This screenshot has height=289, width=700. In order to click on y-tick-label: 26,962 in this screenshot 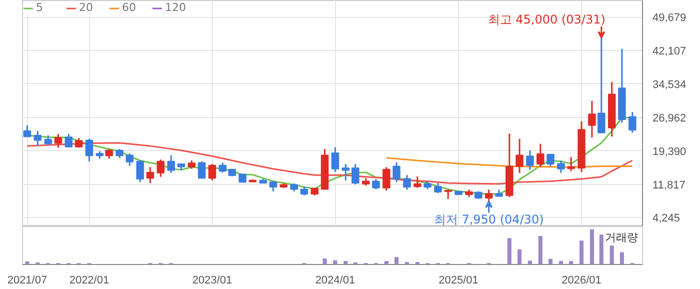, I will do `click(669, 118)`.